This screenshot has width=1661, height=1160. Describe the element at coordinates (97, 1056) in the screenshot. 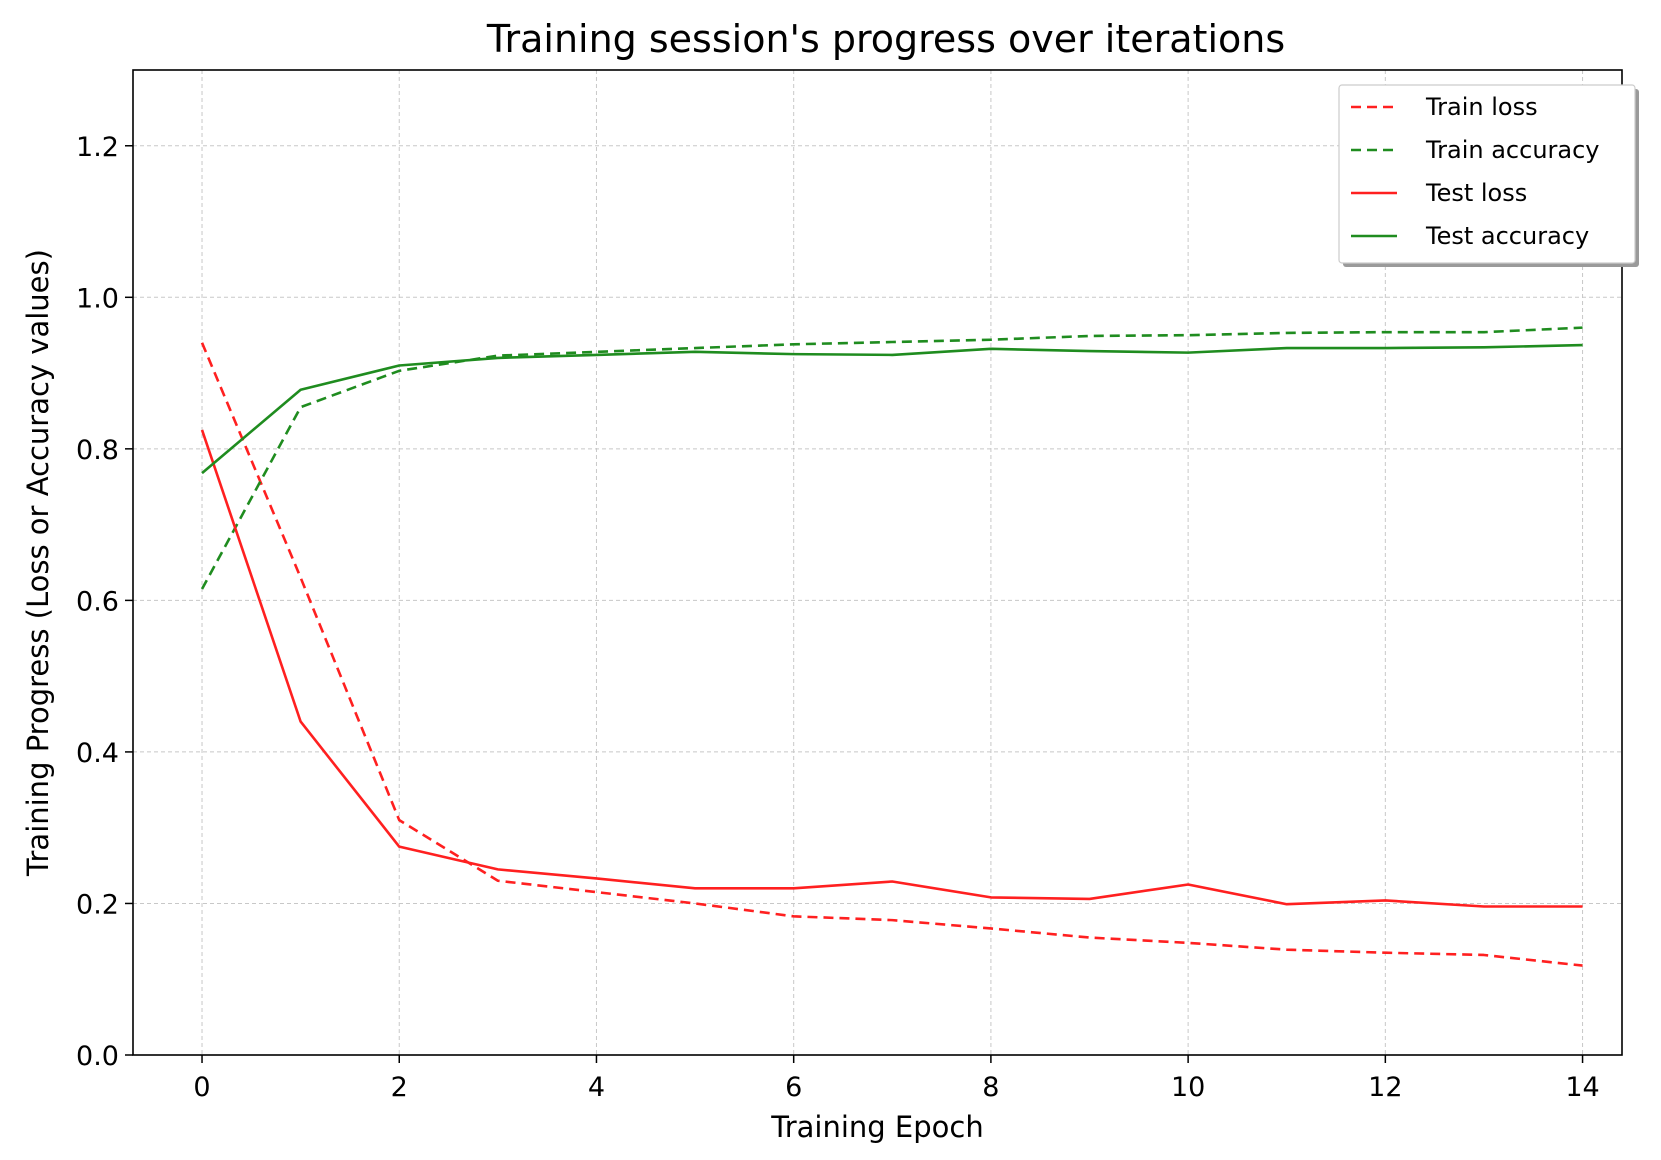

I see `y-tick-label: 0.0` at that location.